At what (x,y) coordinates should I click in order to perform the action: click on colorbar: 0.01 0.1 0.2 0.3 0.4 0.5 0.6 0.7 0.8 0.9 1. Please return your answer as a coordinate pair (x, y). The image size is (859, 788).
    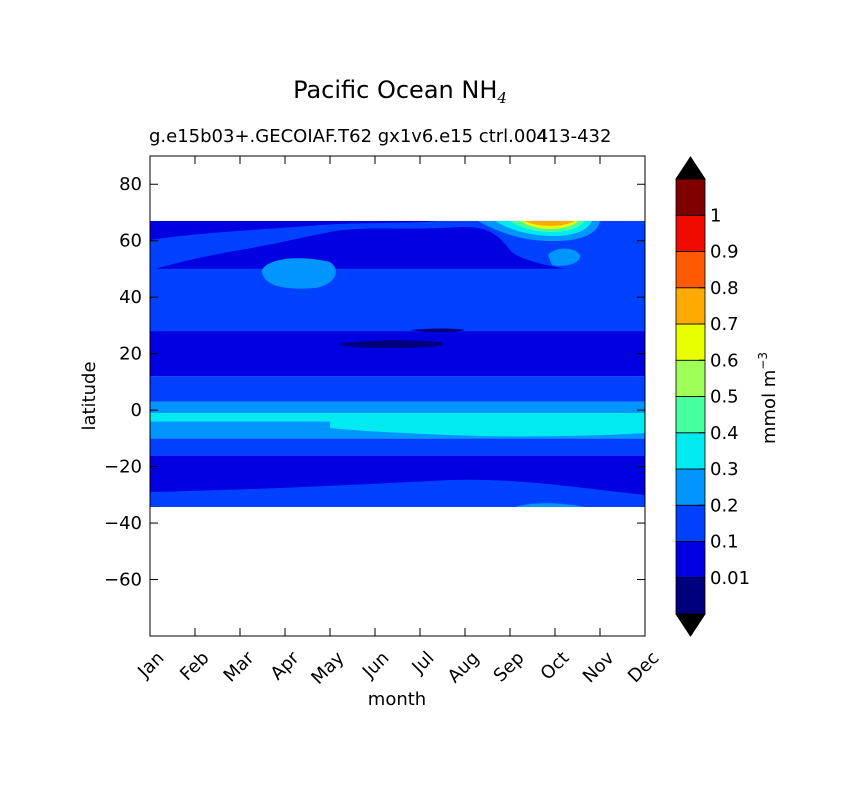
    Looking at the image, I should click on (712, 396).